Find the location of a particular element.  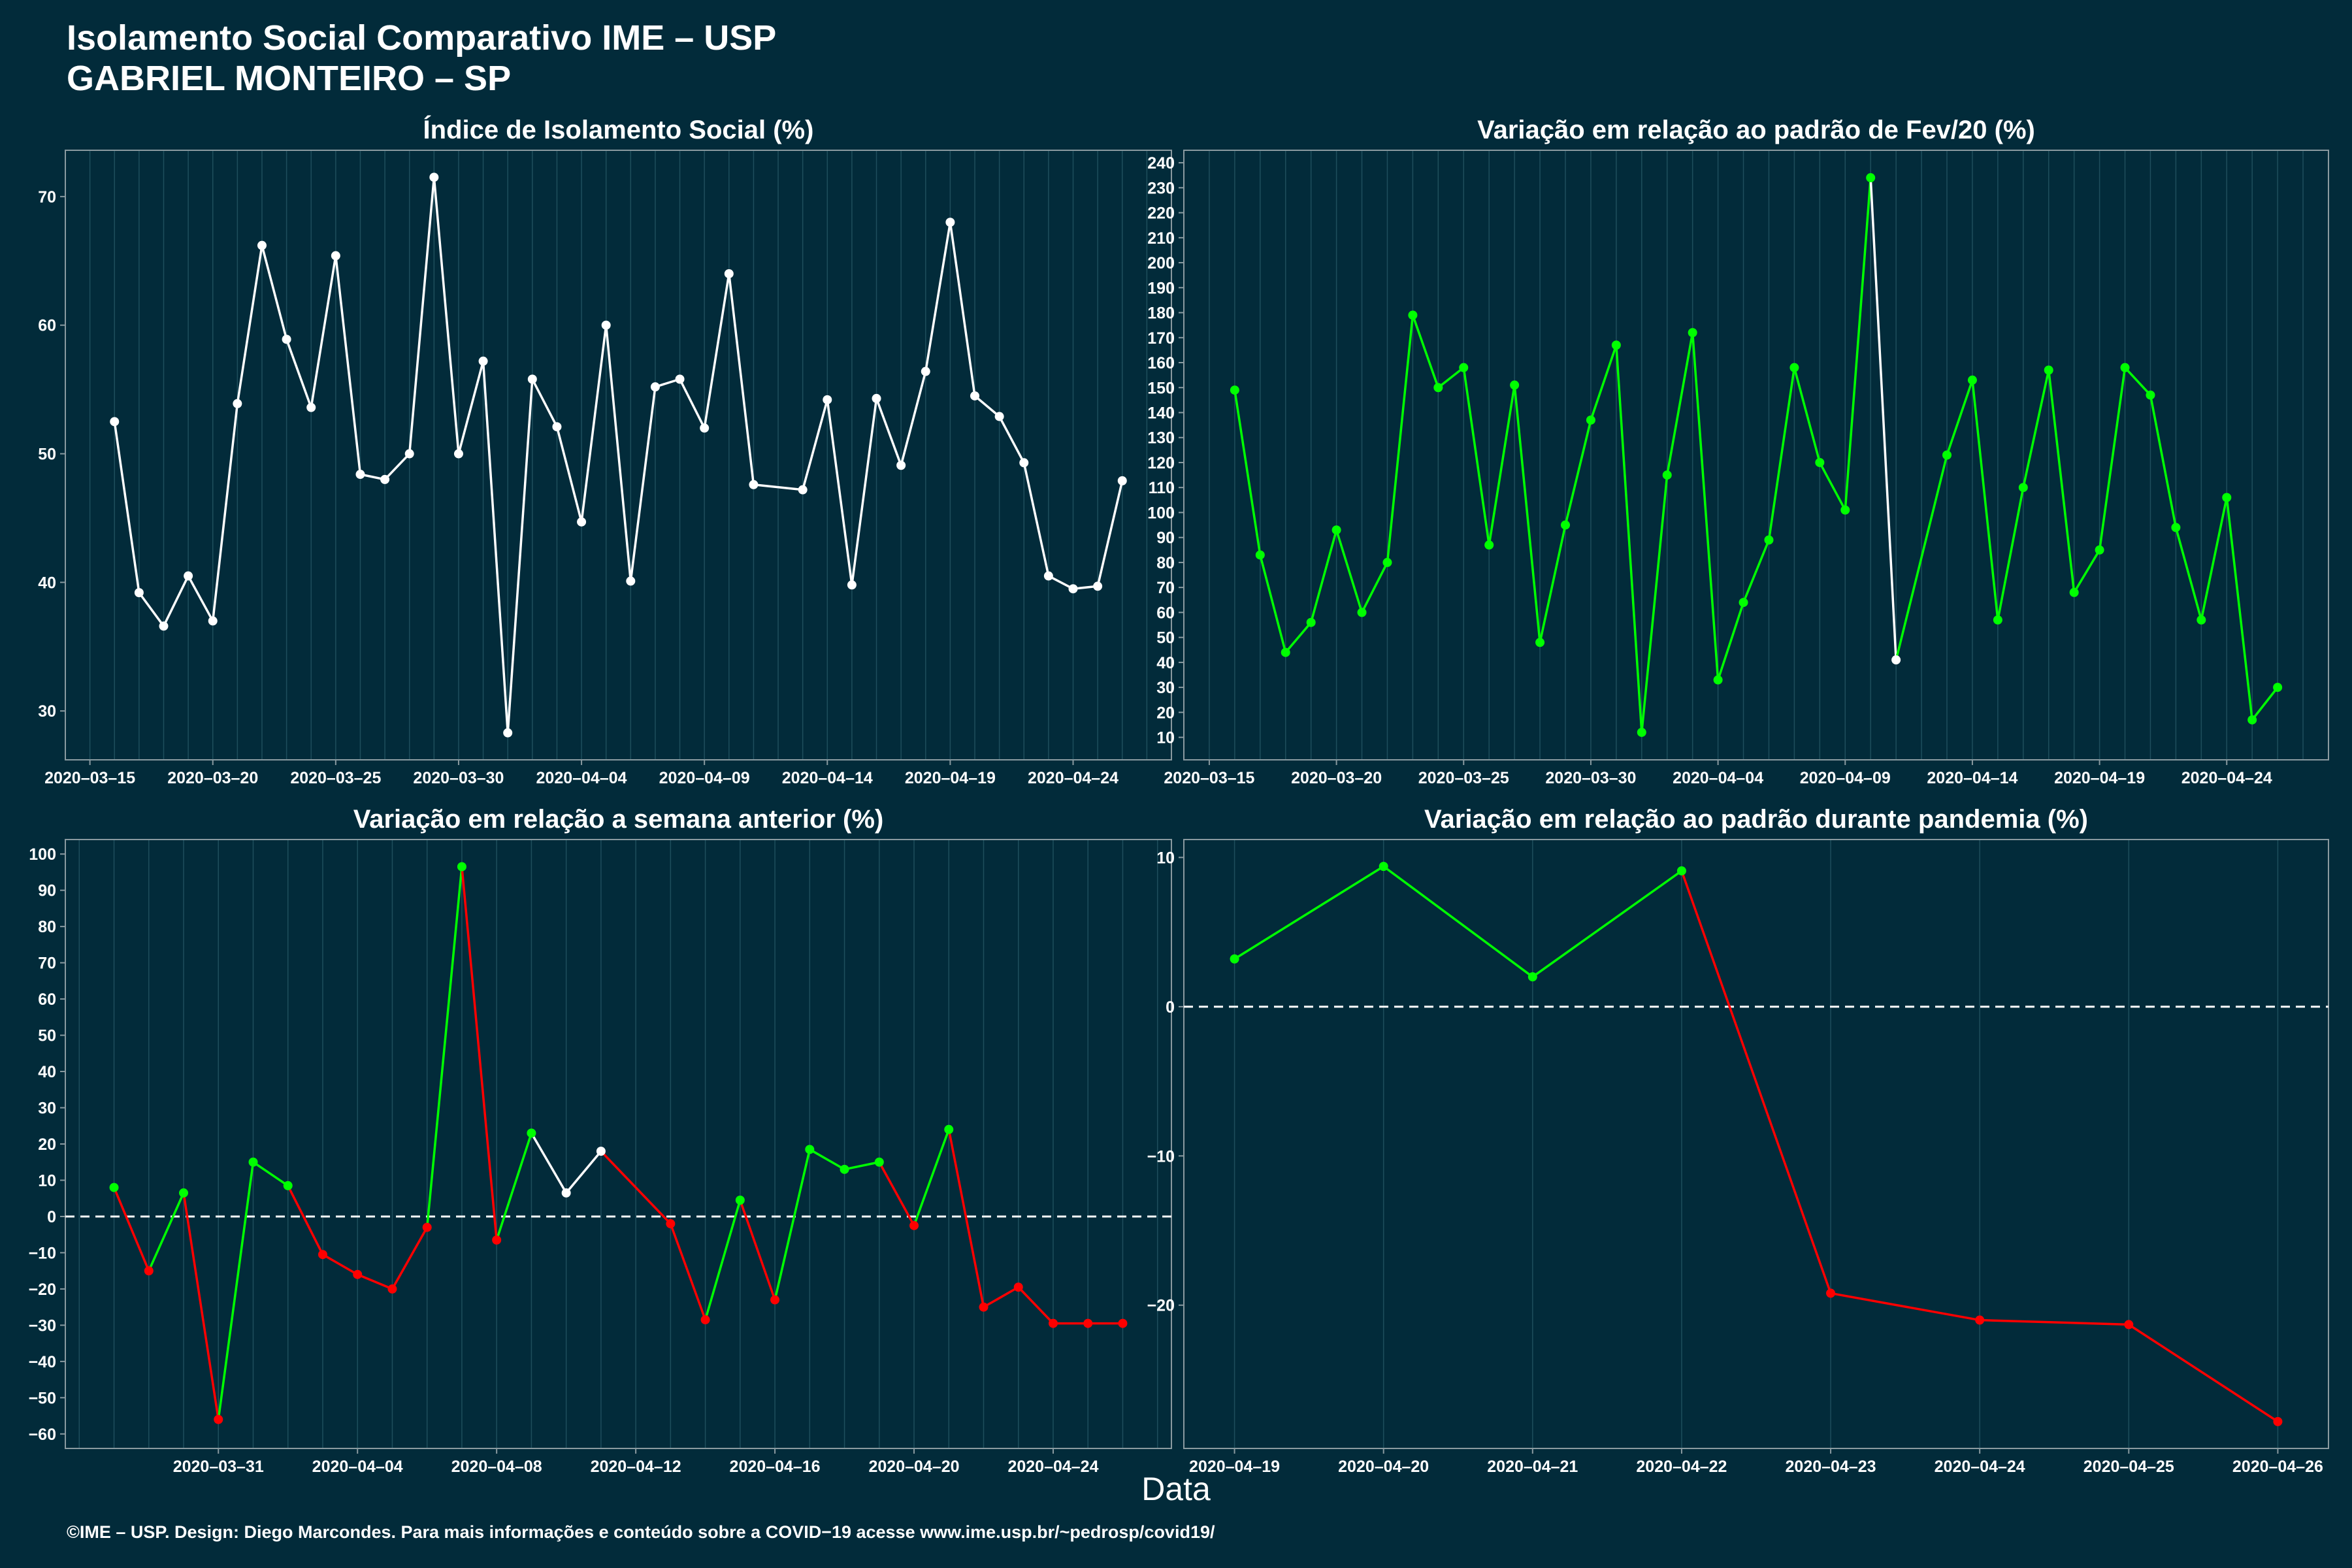

y-tick-label: 120 is located at coordinates (1161, 463).